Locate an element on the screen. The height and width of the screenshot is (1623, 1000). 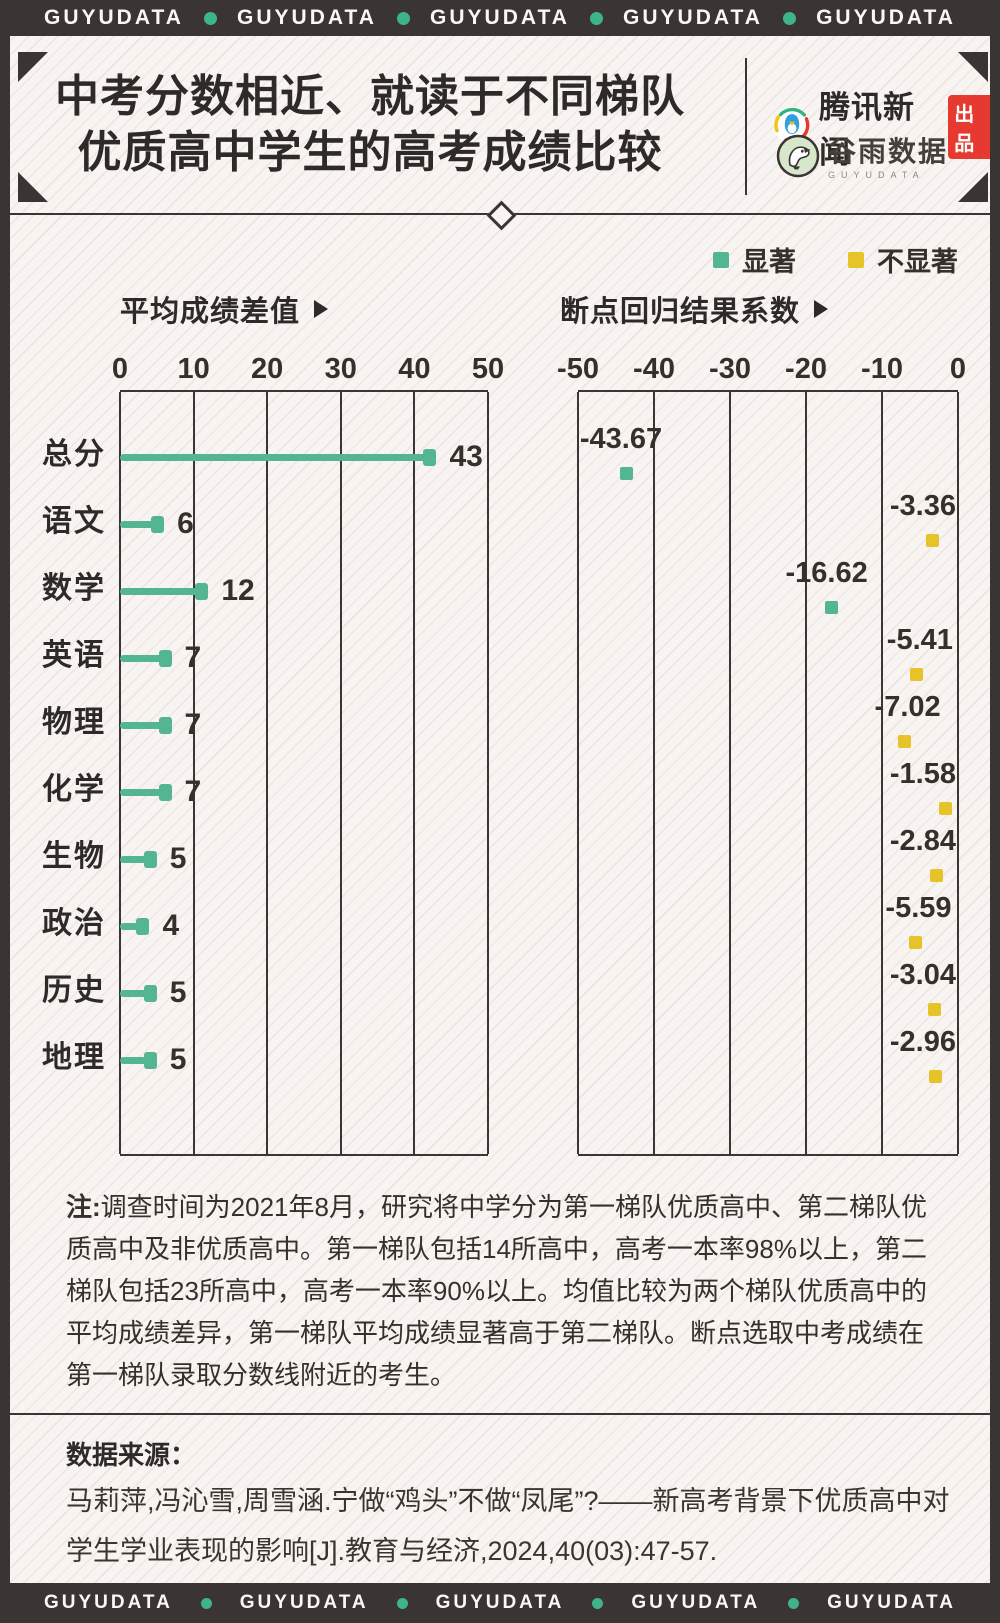
rdd-coef-axis-ticks: -50 -40 -30 -20 -10 0 is located at coordinates (761, 369).